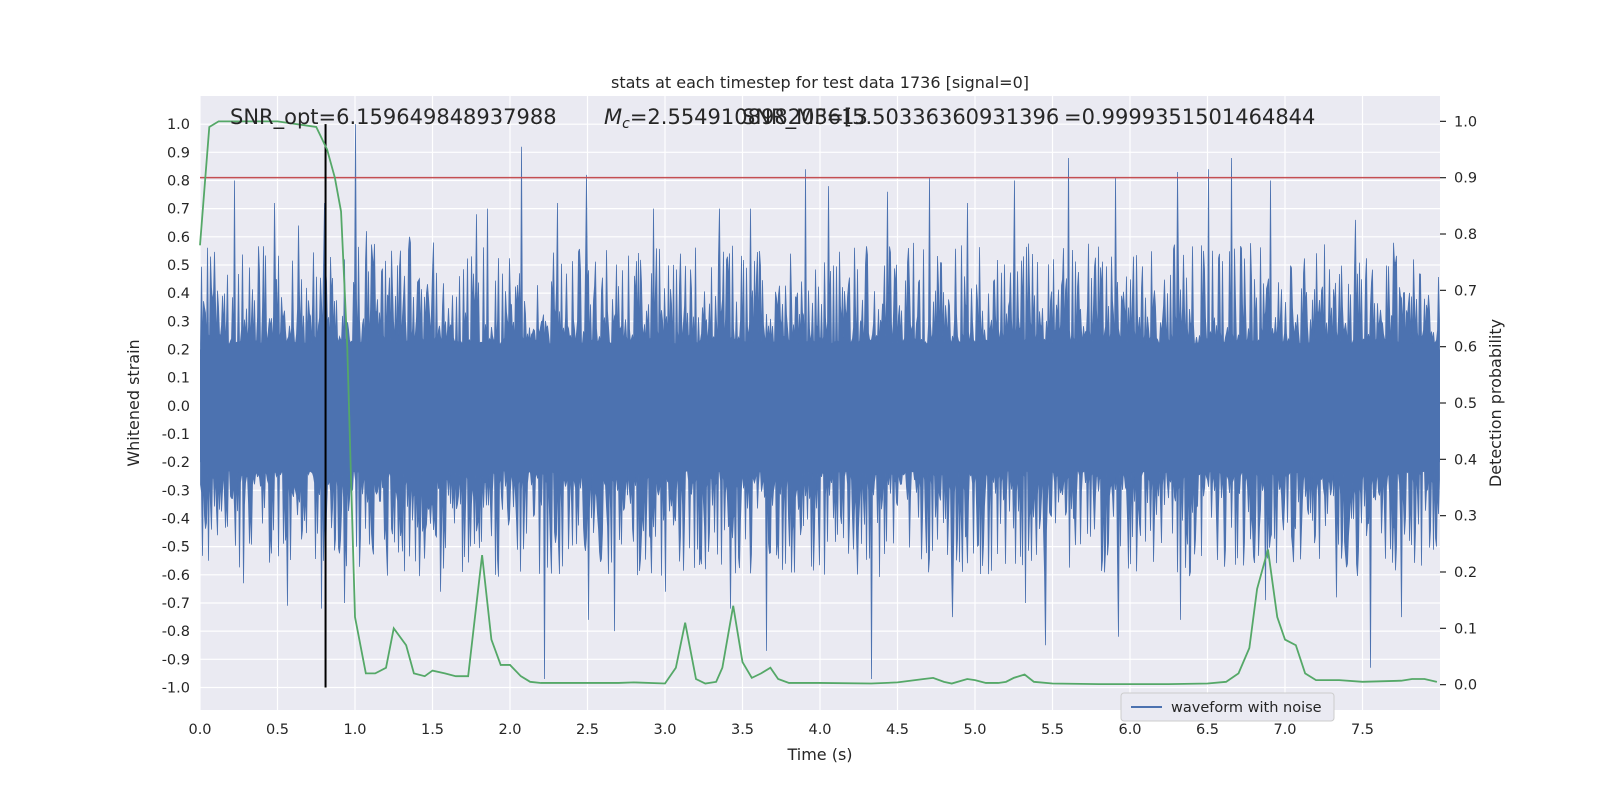  Describe the element at coordinates (1465, 629) in the screenshot. I see `y2-tick-label-9: 0.1` at that location.